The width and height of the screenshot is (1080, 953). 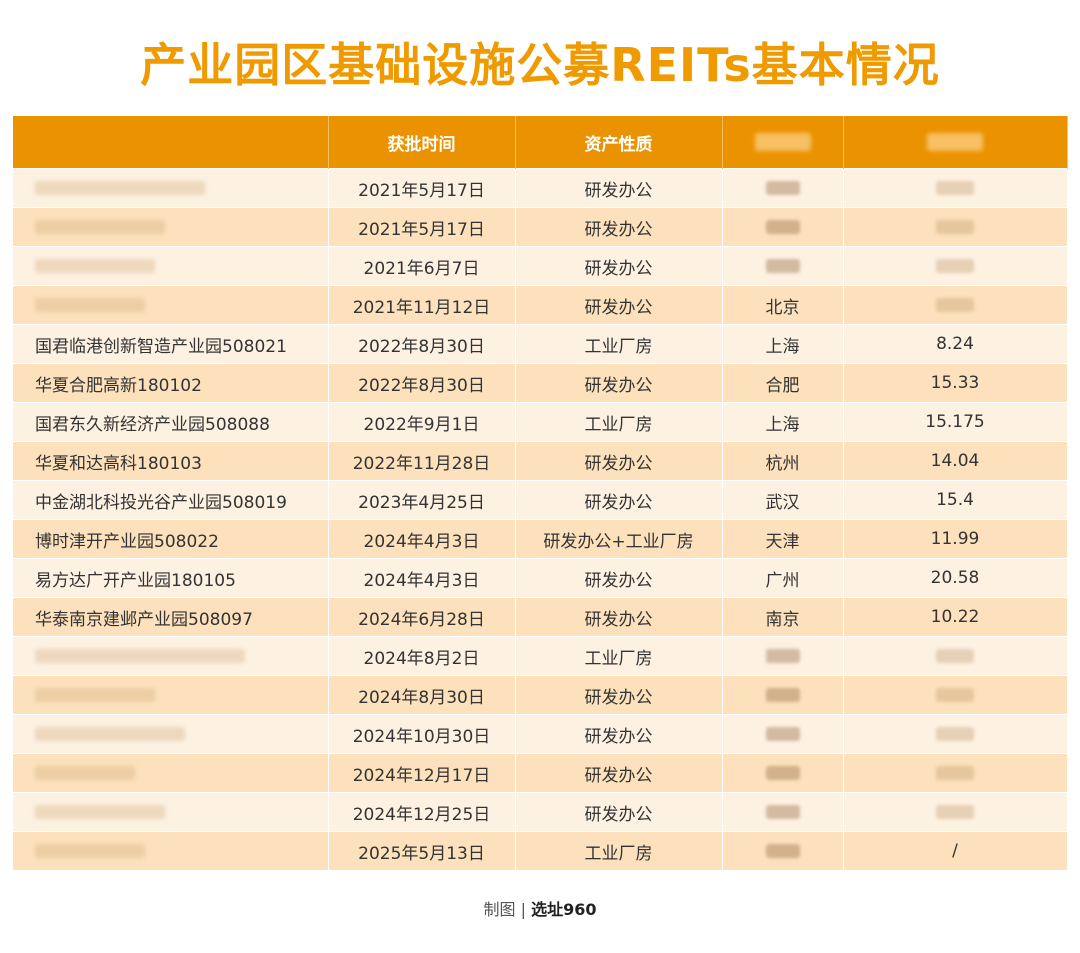 I want to click on approval-date-cell-text: 2022年9月1日, so click(x=421, y=424).